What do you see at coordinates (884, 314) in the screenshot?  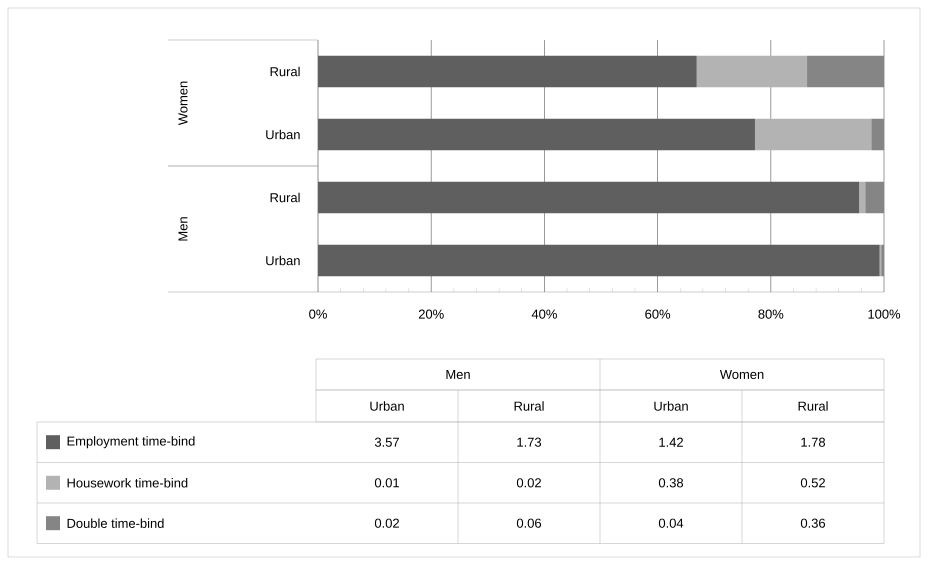 I see `x-tick-label: 100%` at bounding box center [884, 314].